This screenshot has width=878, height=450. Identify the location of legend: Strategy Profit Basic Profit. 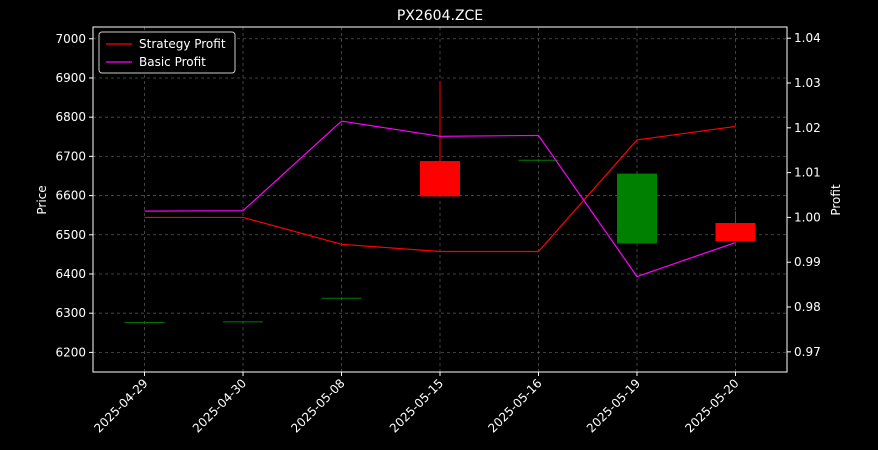
(167, 52).